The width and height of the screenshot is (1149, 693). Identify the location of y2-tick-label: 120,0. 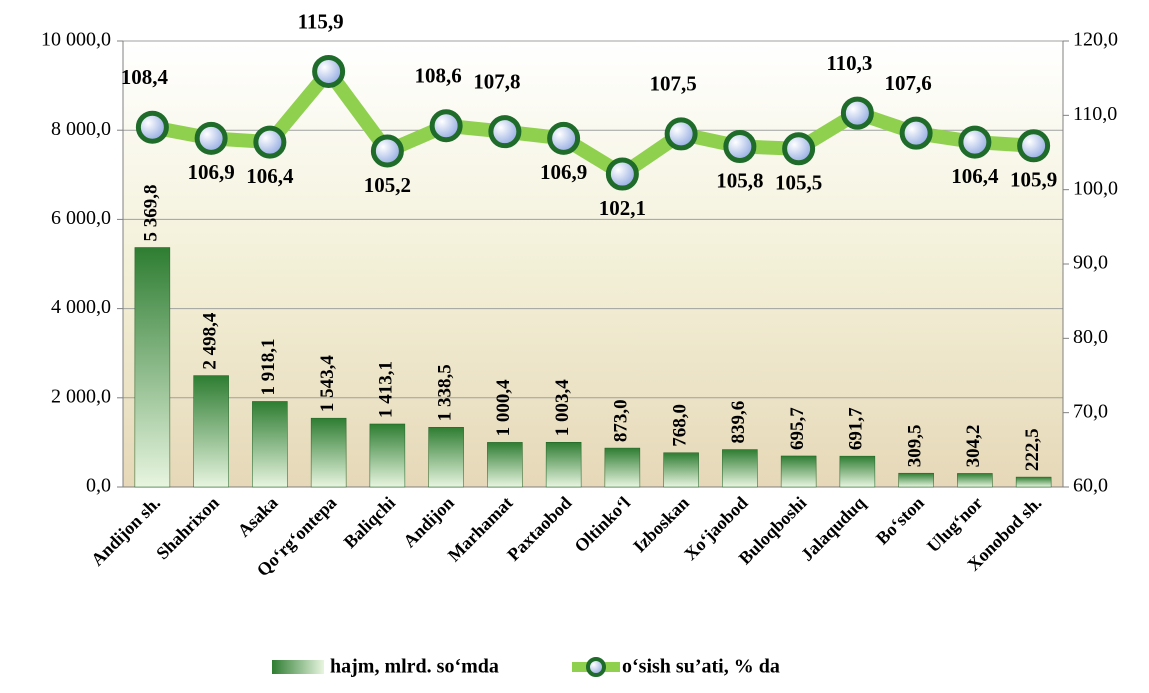
(1095, 40).